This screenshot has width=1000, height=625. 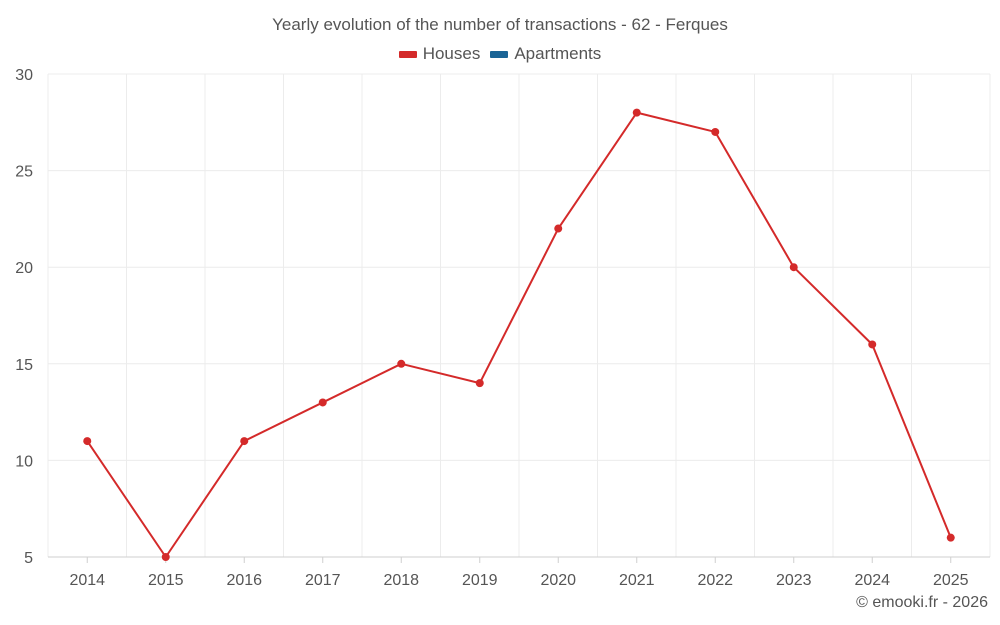 What do you see at coordinates (922, 602) in the screenshot?
I see `copyright-credit: © emooki.fr - 2026` at bounding box center [922, 602].